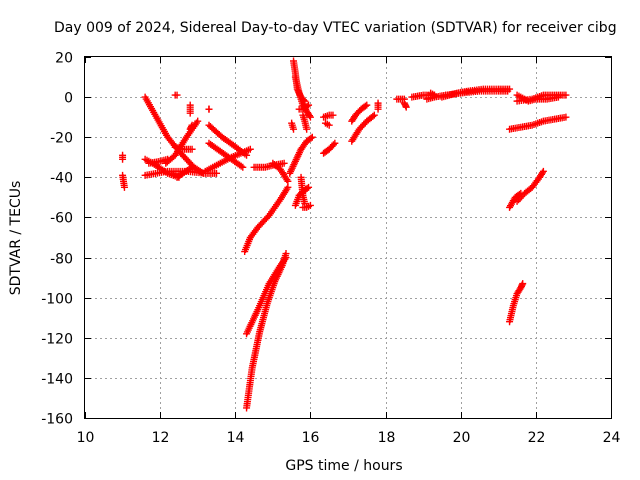 This screenshot has height=480, width=640. What do you see at coordinates (86, 438) in the screenshot?
I see `x-tick-label: 10` at bounding box center [86, 438].